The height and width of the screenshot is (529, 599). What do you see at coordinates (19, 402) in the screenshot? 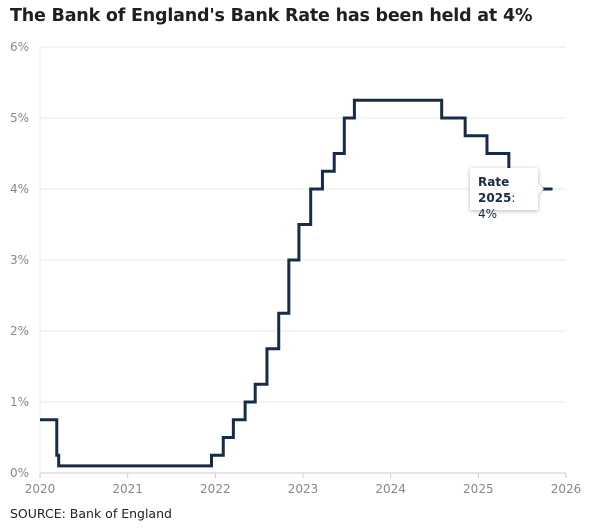
I see `y-tick-label: 1%` at bounding box center [19, 402].